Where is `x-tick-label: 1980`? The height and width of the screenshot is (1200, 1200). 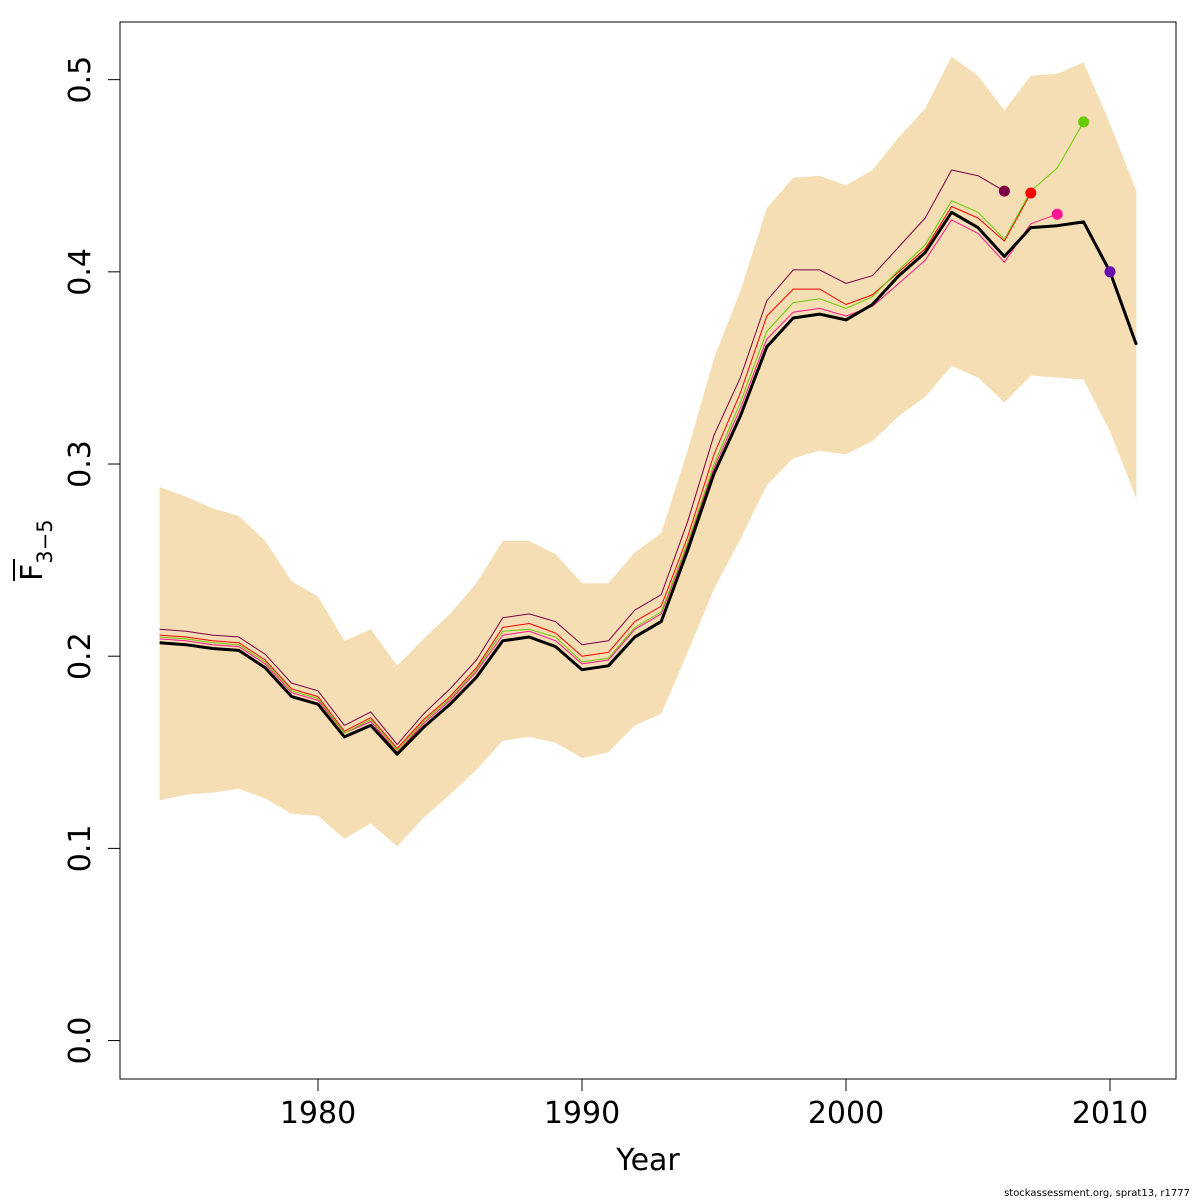
x-tick-label: 1980 is located at coordinates (318, 1113).